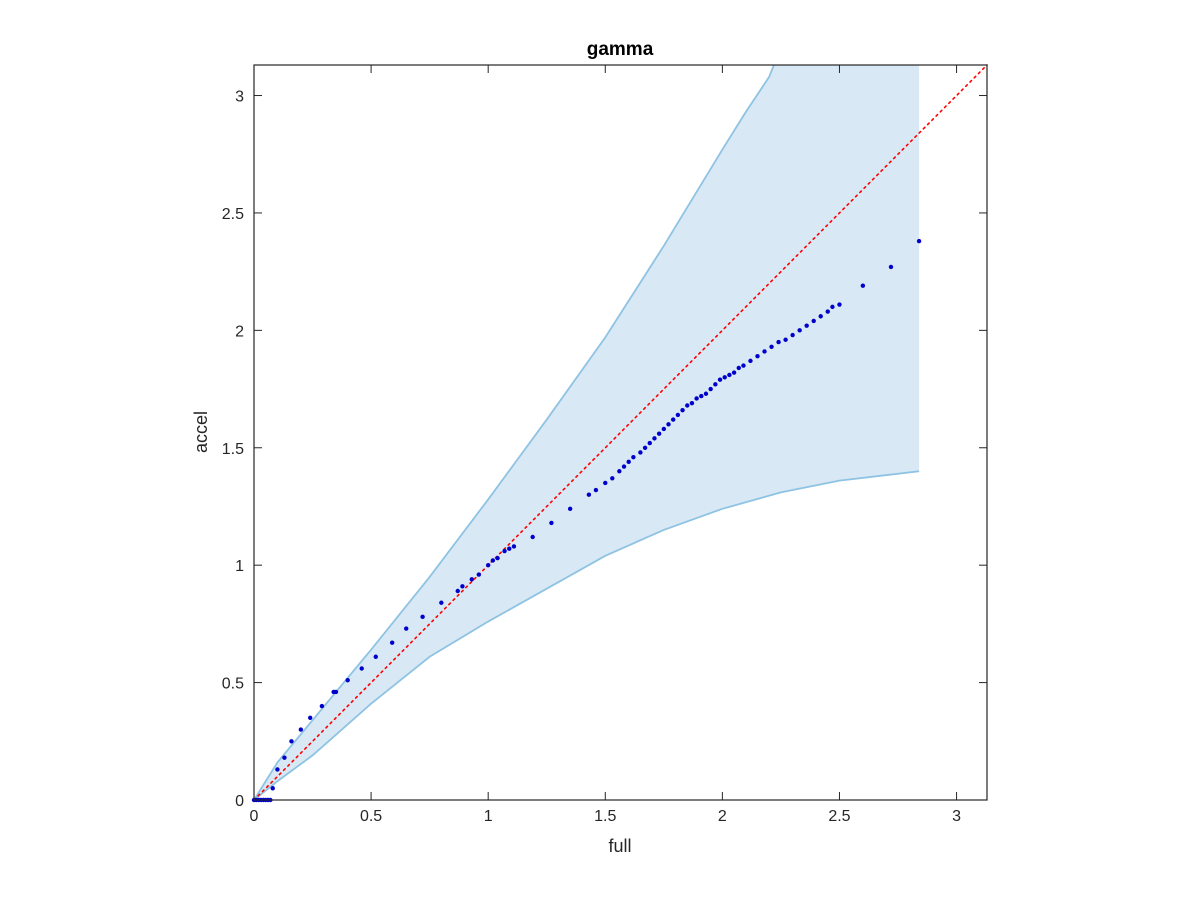  Describe the element at coordinates (239, 331) in the screenshot. I see `y-tick-label: 2` at that location.